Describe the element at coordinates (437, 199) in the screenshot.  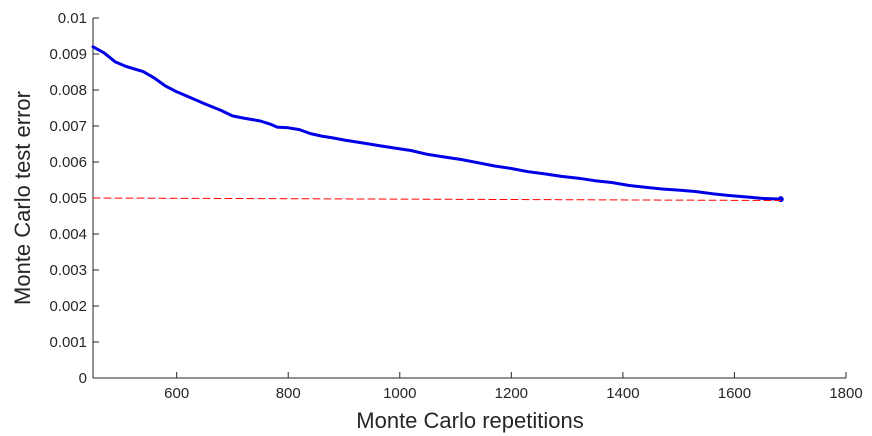
I see `reference-line` at that location.